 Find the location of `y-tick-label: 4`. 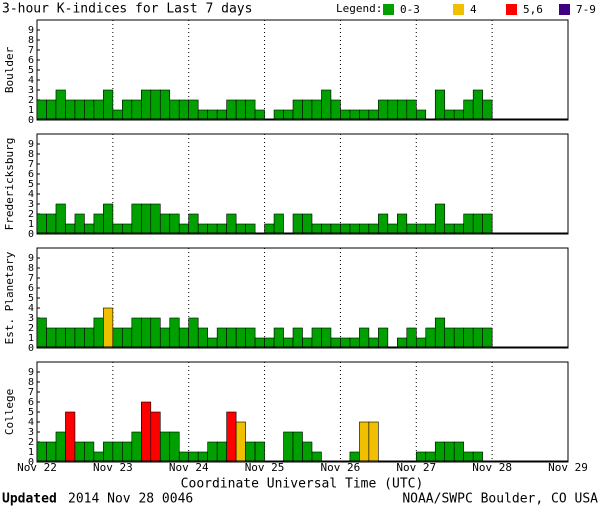

y-tick-label: 4 is located at coordinates (31, 194).